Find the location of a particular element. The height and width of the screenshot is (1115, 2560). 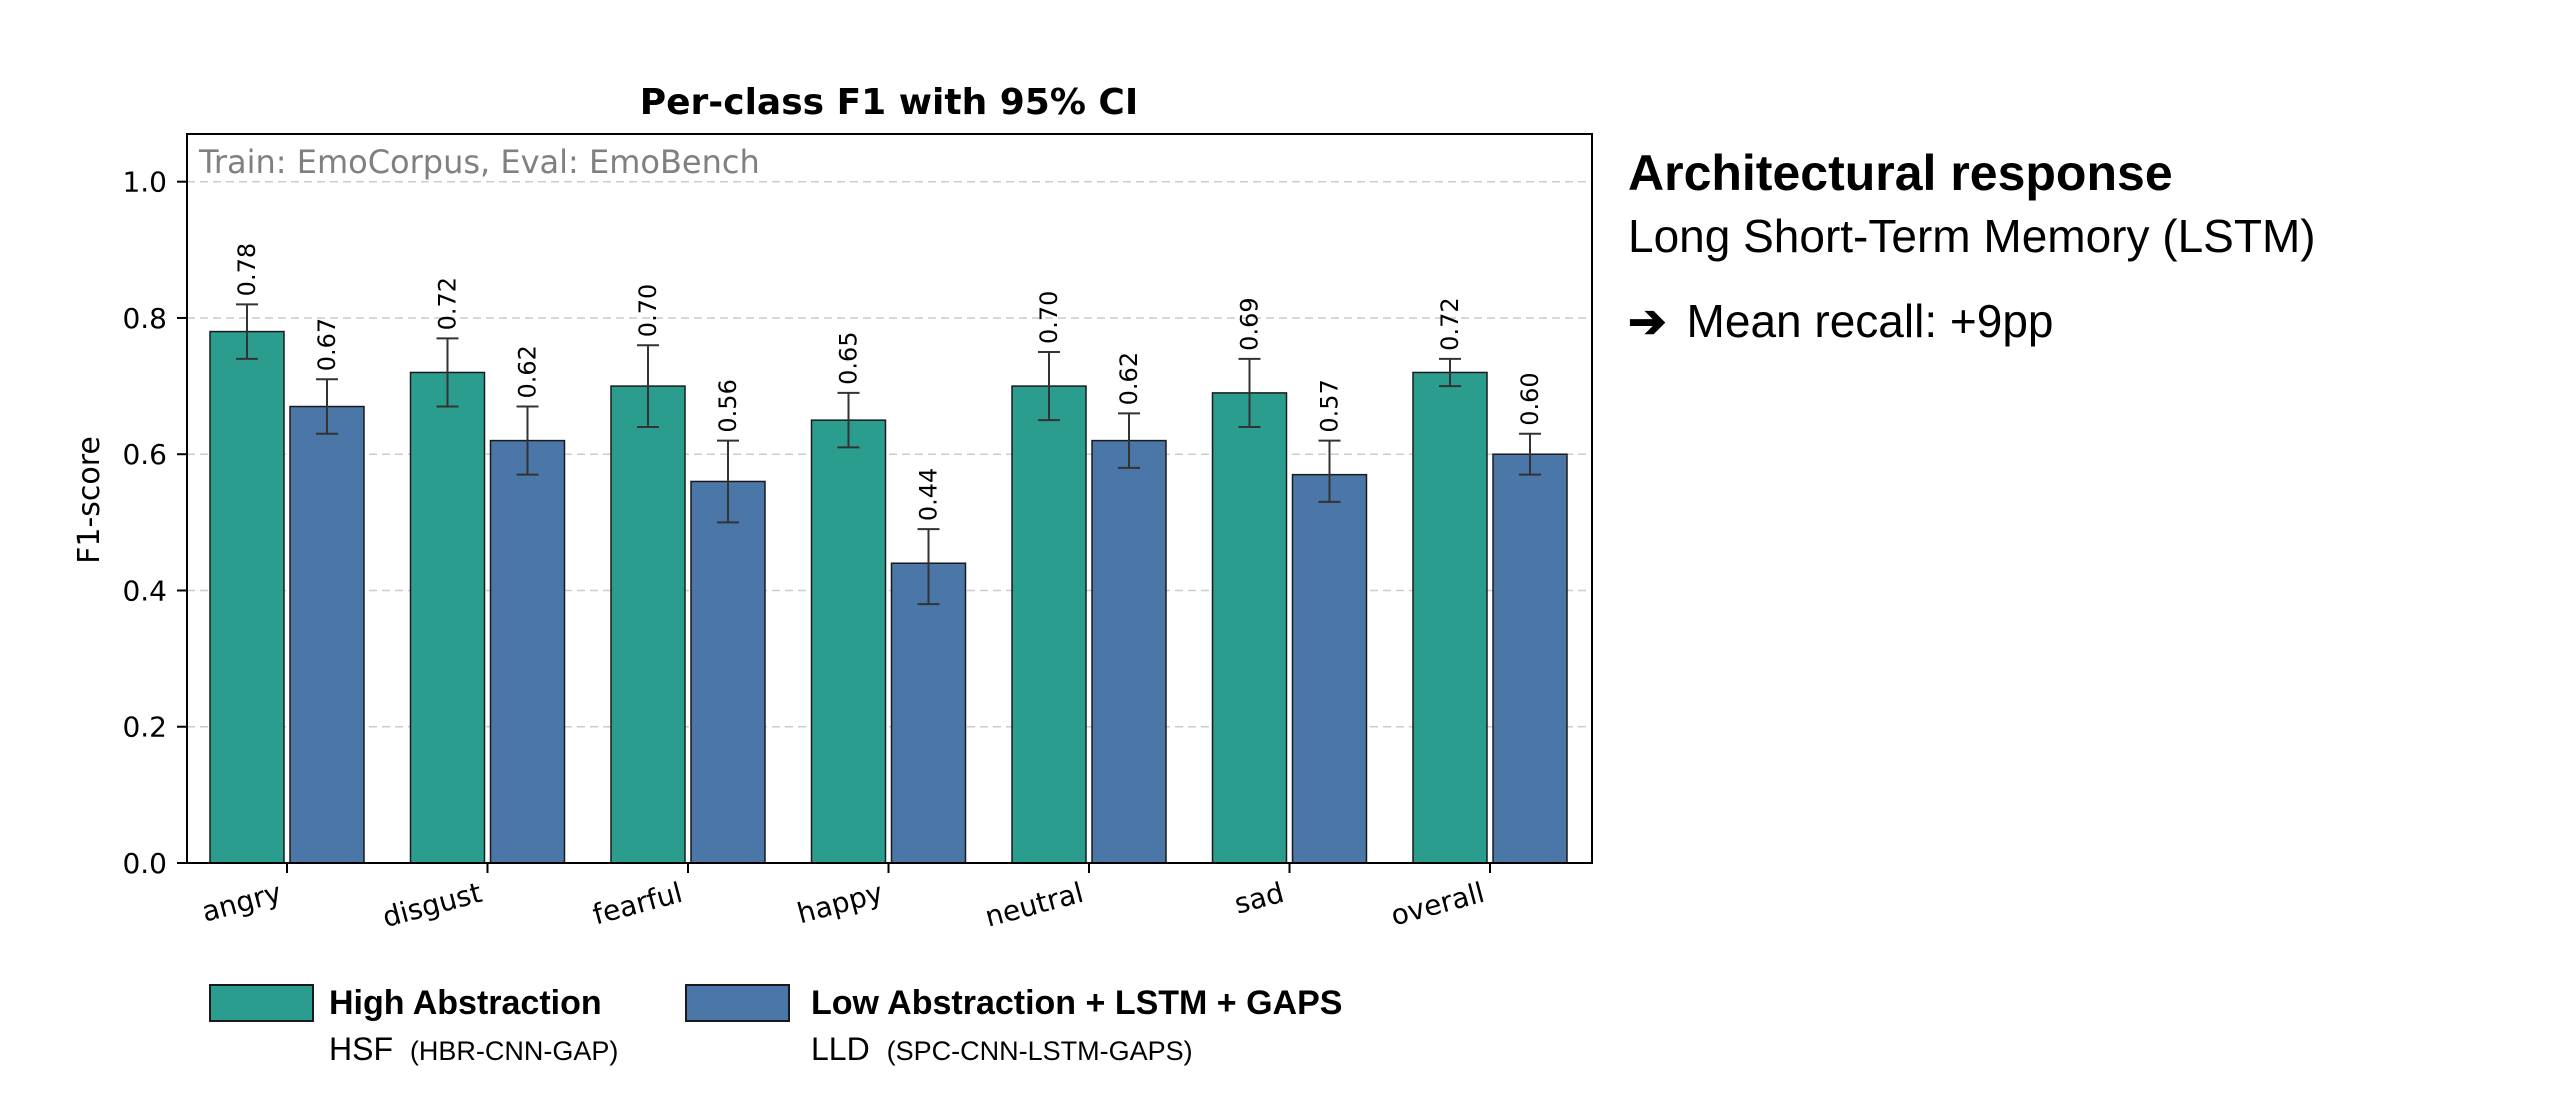

y-tick-label: 1.0 is located at coordinates (144, 182).